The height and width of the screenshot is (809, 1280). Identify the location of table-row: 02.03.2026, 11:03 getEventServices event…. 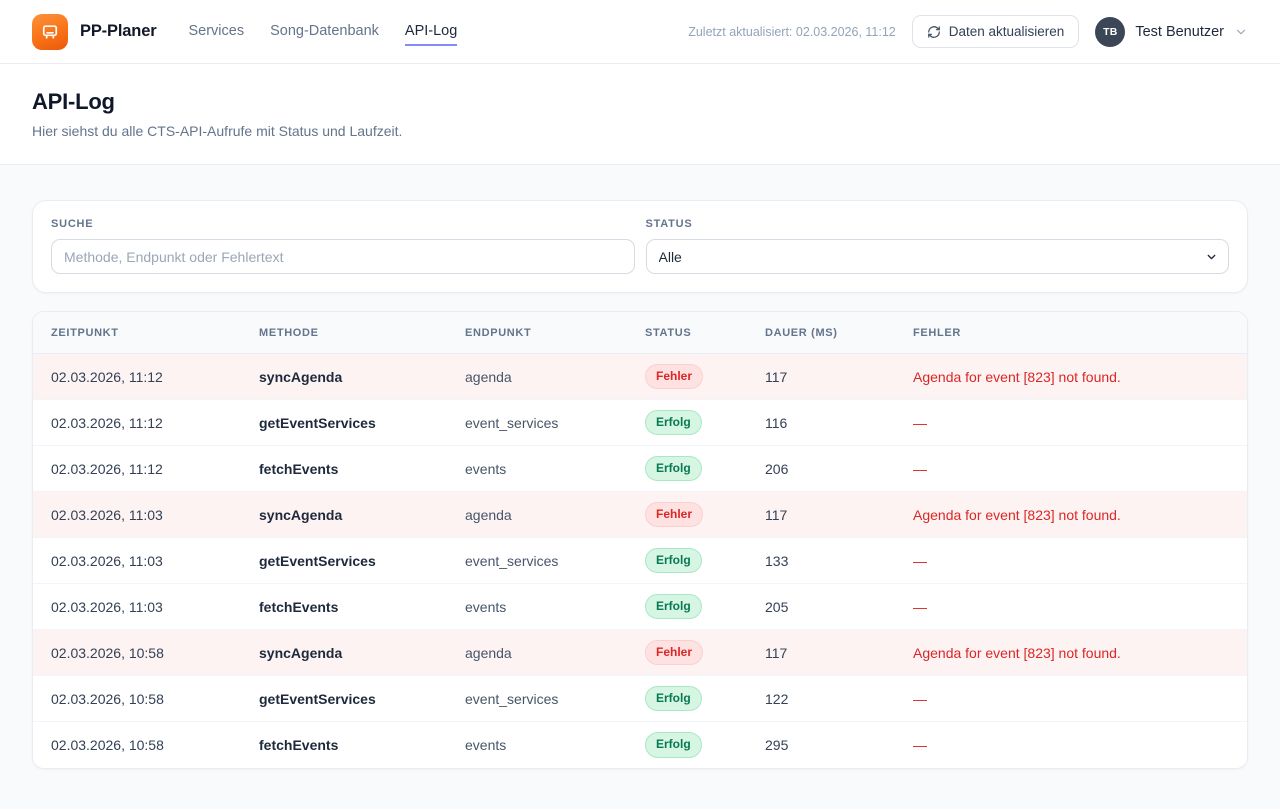
(640, 561).